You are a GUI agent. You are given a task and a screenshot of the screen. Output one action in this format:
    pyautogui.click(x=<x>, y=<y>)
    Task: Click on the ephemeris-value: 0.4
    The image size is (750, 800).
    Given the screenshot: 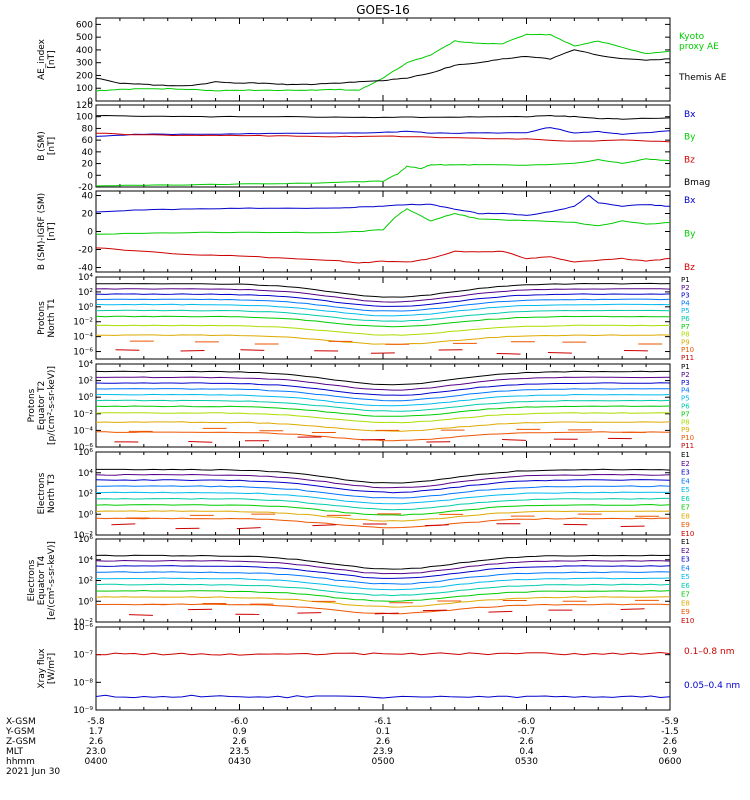 What is the action you would take?
    pyautogui.click(x=526, y=752)
    